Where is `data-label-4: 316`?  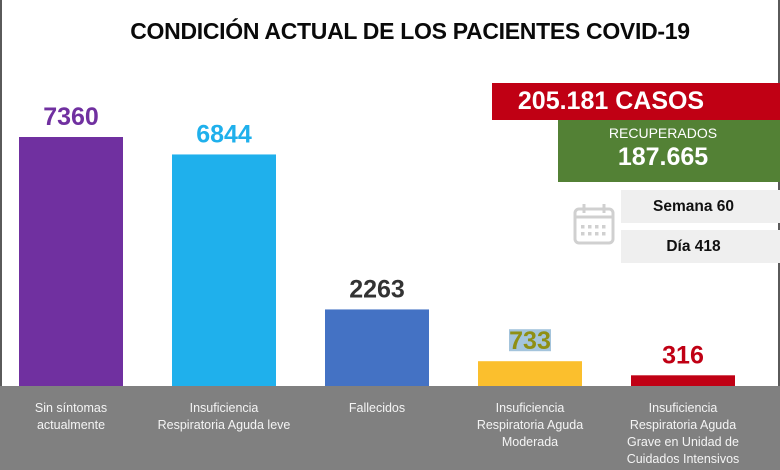 data-label-4: 316 is located at coordinates (683, 355).